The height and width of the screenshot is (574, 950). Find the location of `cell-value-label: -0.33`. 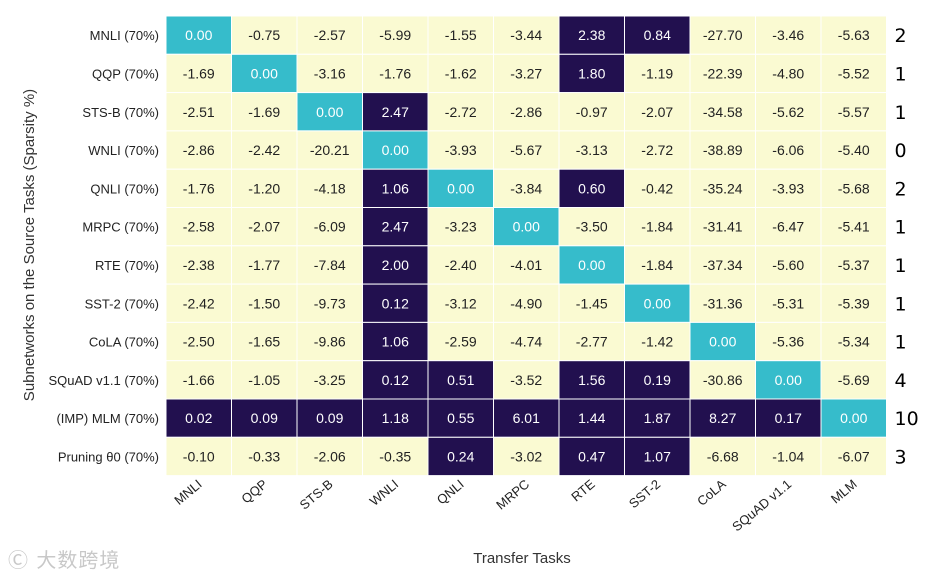

cell-value-label: -0.33 is located at coordinates (264, 456).